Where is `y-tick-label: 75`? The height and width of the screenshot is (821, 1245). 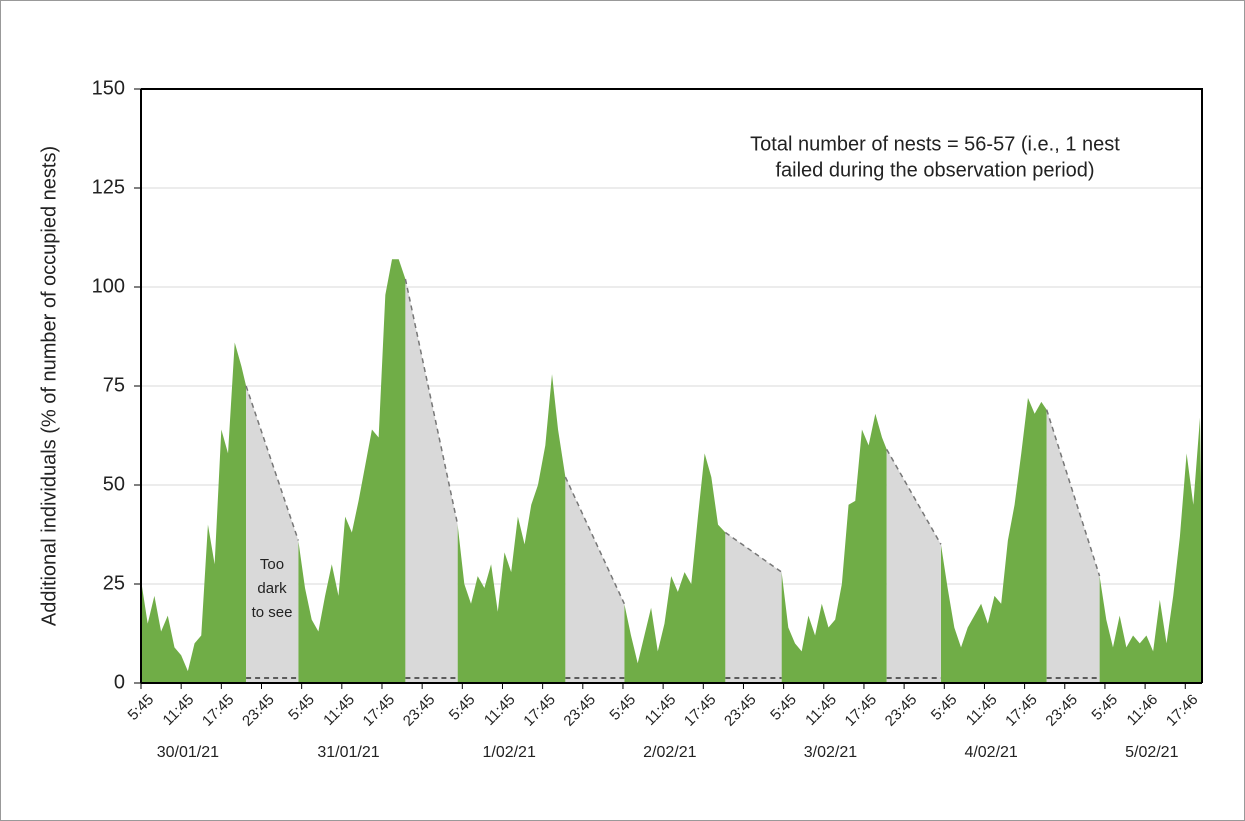
y-tick-label: 75 is located at coordinates (114, 385).